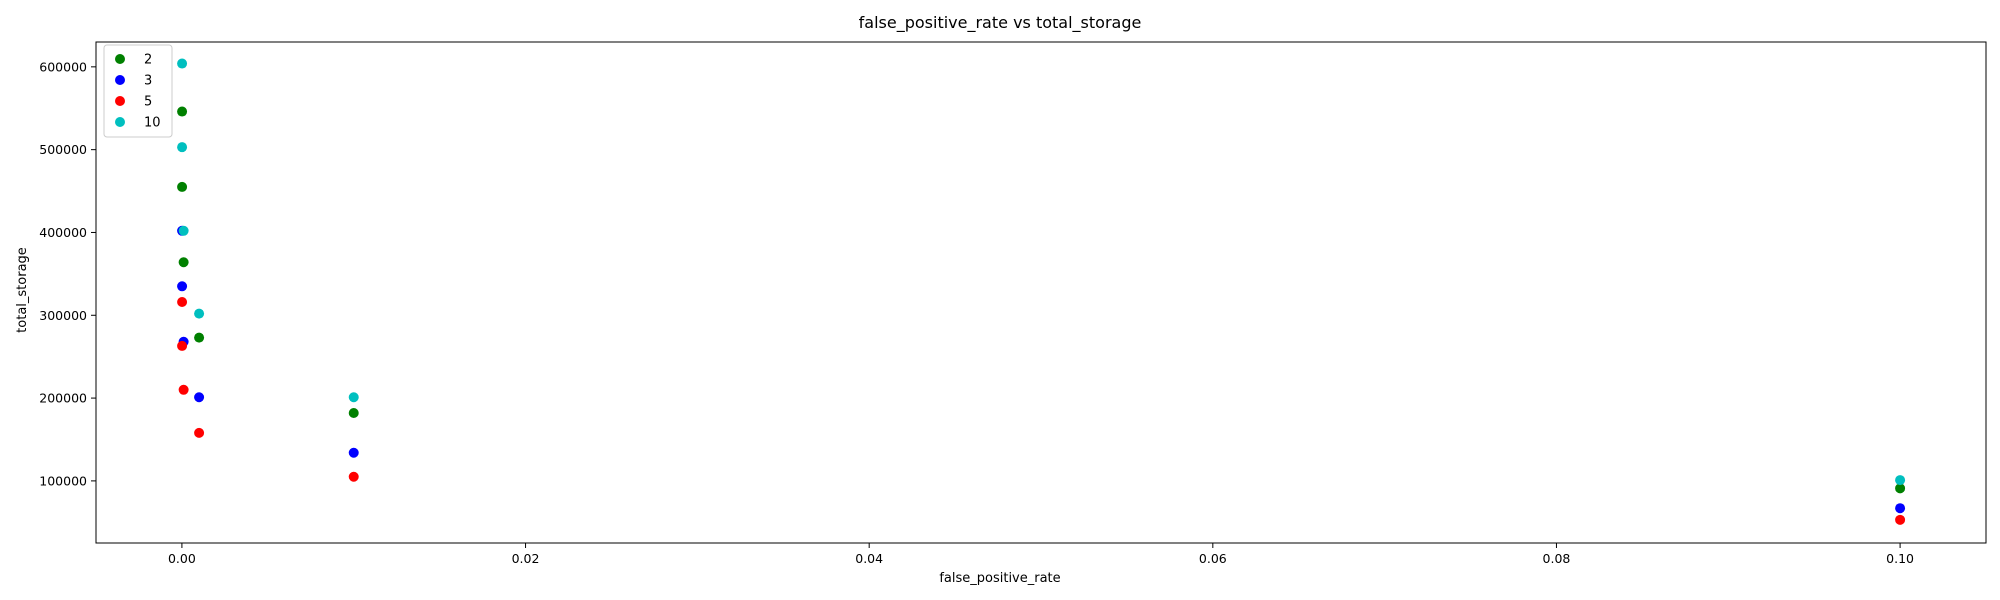 This screenshot has height=600, width=2000. I want to click on legend-label-2: 2, so click(148, 60).